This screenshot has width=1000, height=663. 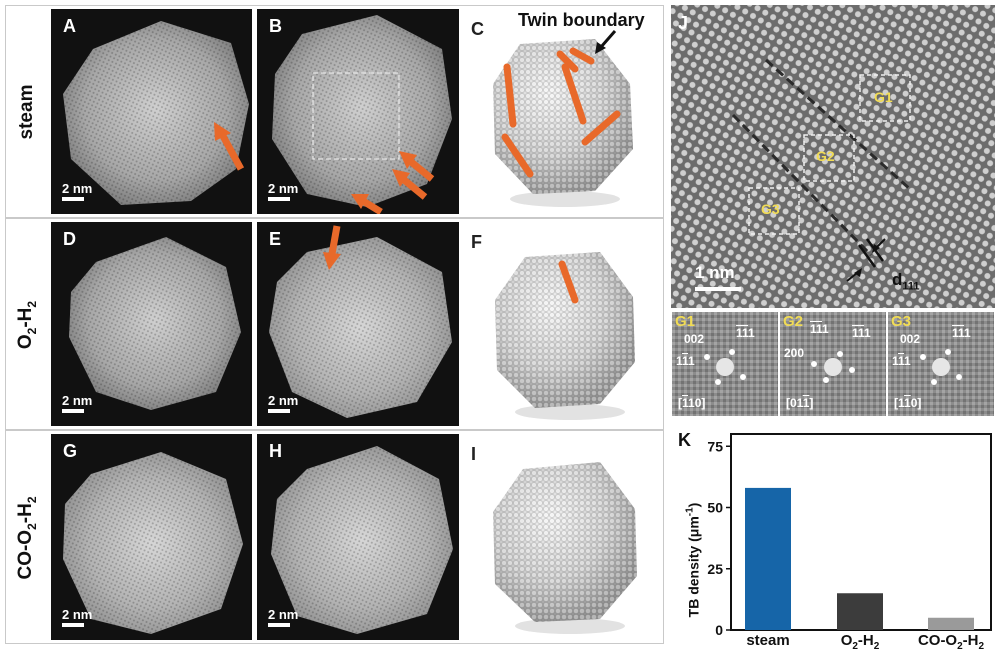 I want to click on row-label-coo2h2: CO-O2-H2, so click(x=27, y=538).